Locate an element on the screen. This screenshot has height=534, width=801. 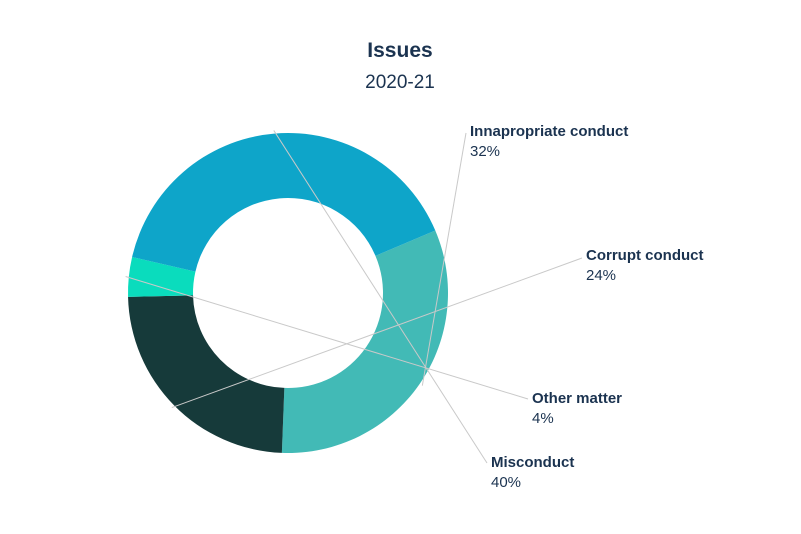
slice-value-label: 32% is located at coordinates (485, 151).